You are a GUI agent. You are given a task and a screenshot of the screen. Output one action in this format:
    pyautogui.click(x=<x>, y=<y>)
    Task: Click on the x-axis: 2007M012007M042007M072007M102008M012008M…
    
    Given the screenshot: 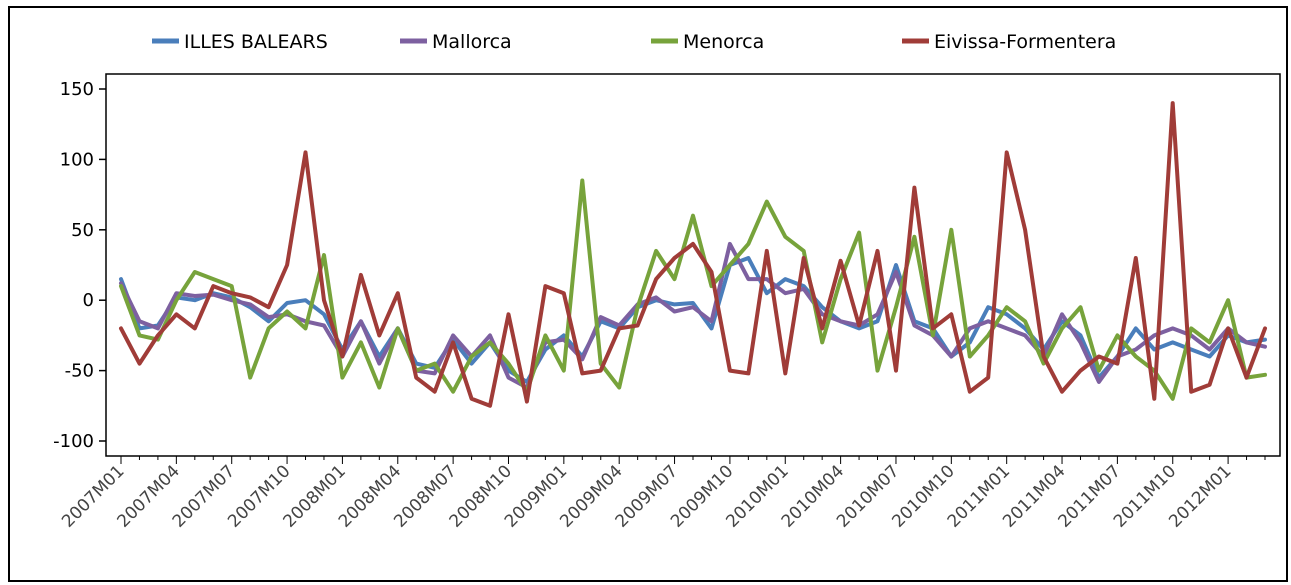 What is the action you would take?
    pyautogui.click(x=662, y=494)
    